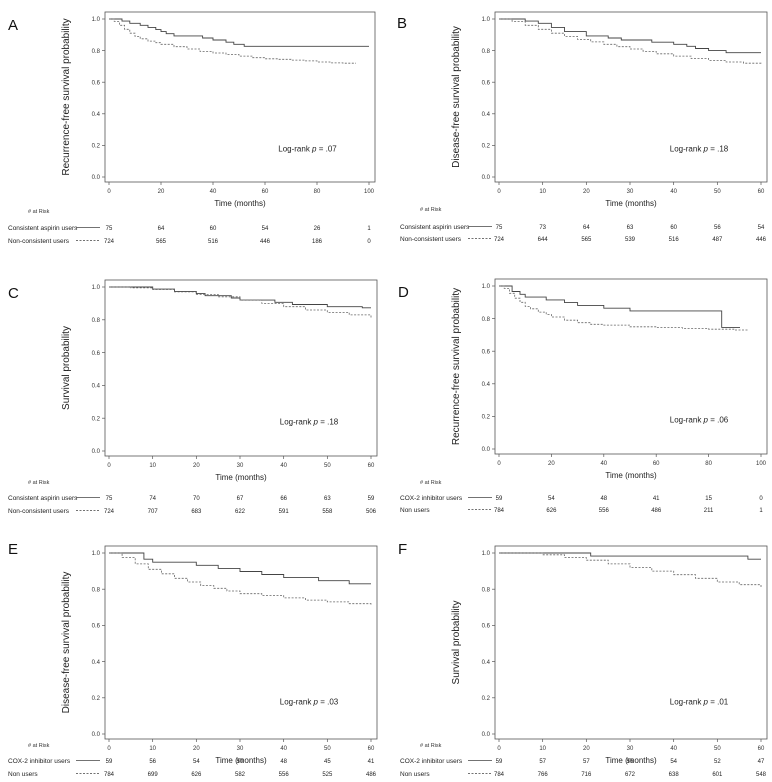  Describe the element at coordinates (327, 499) in the screenshot. I see `risk-count: 63` at that location.